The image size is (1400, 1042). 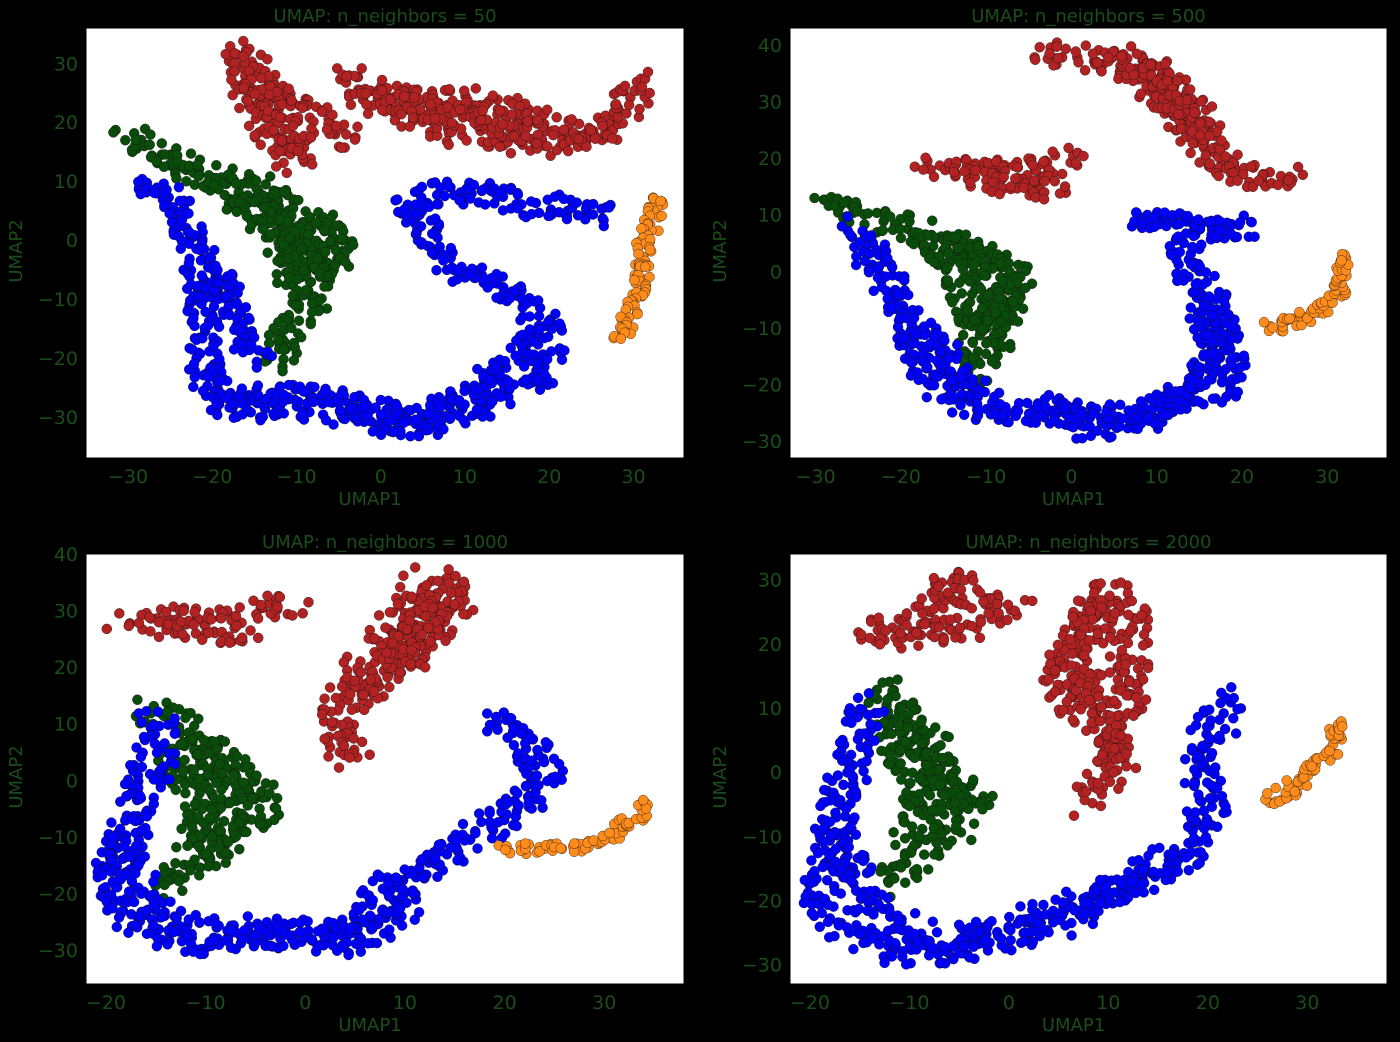 I want to click on x-tick-label: 20, so click(x=1242, y=477).